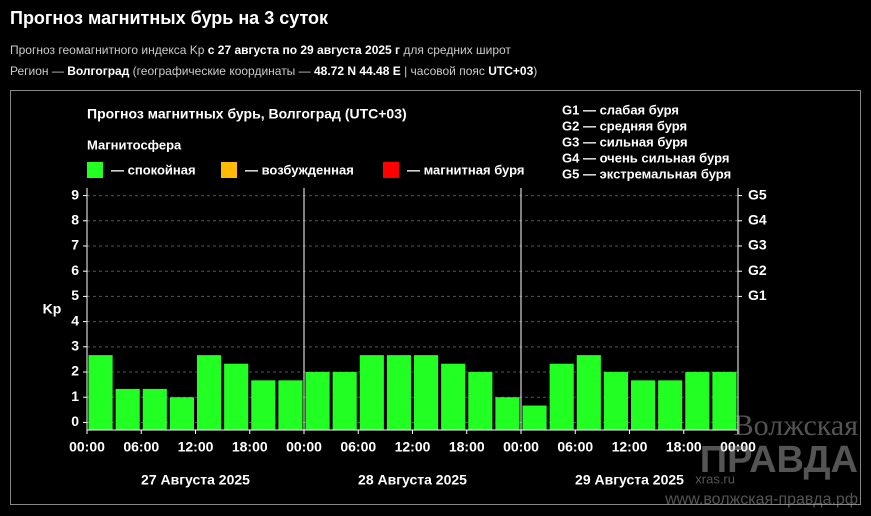 The height and width of the screenshot is (516, 871). What do you see at coordinates (75, 320) in the screenshot?
I see `y-tick-label: 4` at bounding box center [75, 320].